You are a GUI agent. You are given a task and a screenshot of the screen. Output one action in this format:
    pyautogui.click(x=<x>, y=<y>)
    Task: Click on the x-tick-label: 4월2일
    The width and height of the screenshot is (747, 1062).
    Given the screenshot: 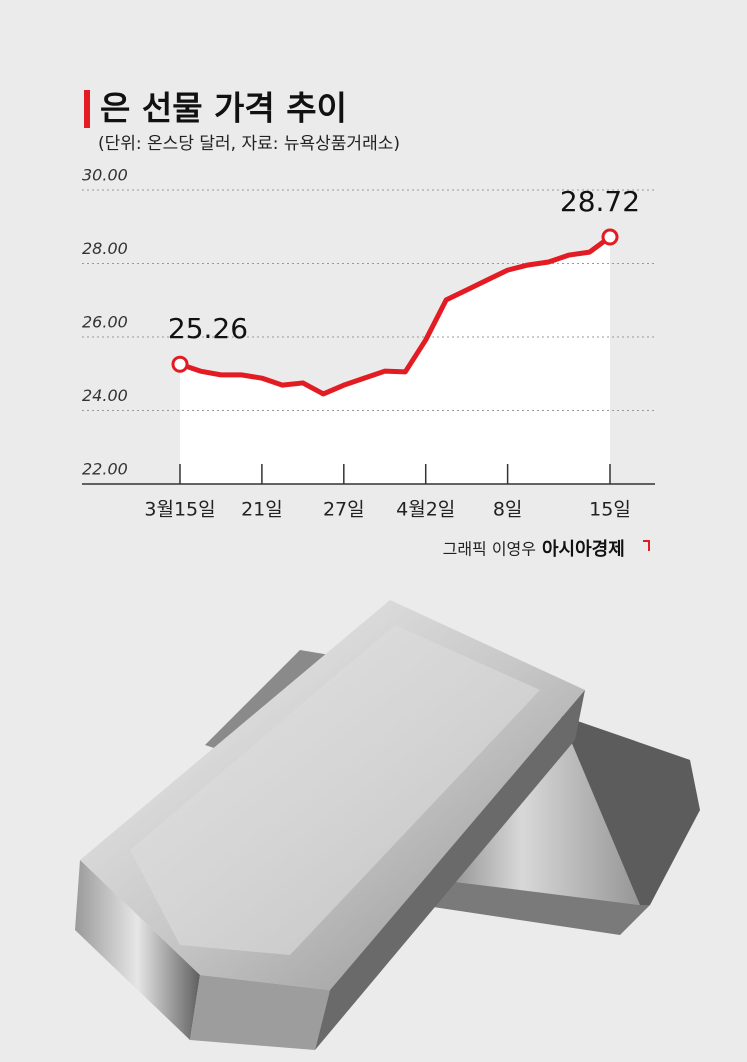 What is the action you would take?
    pyautogui.click(x=425, y=510)
    